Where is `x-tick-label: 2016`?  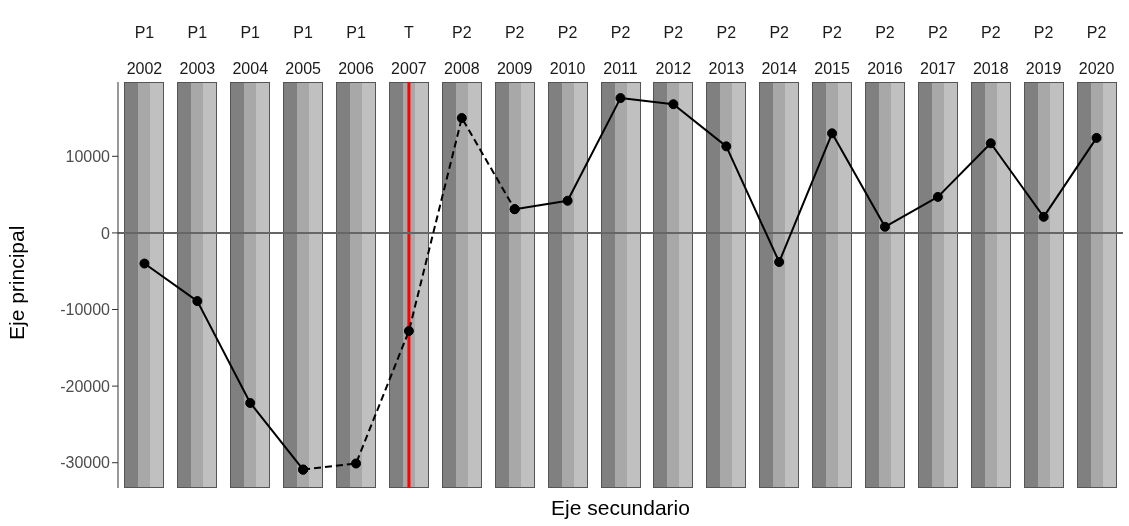
x-tick-label: 2016 is located at coordinates (885, 68).